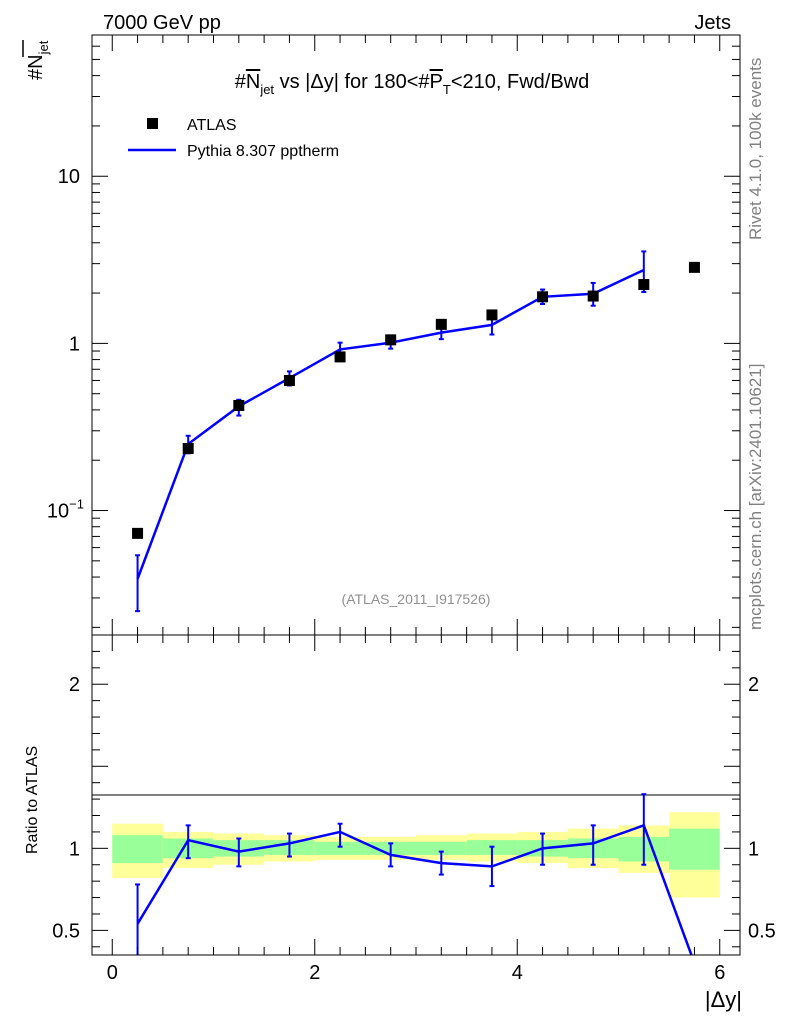 Image resolution: width=786 pixels, height=1024 pixels. What do you see at coordinates (32, 800) in the screenshot?
I see `ratio-ylabel: Ratio to ATLAS` at bounding box center [32, 800].